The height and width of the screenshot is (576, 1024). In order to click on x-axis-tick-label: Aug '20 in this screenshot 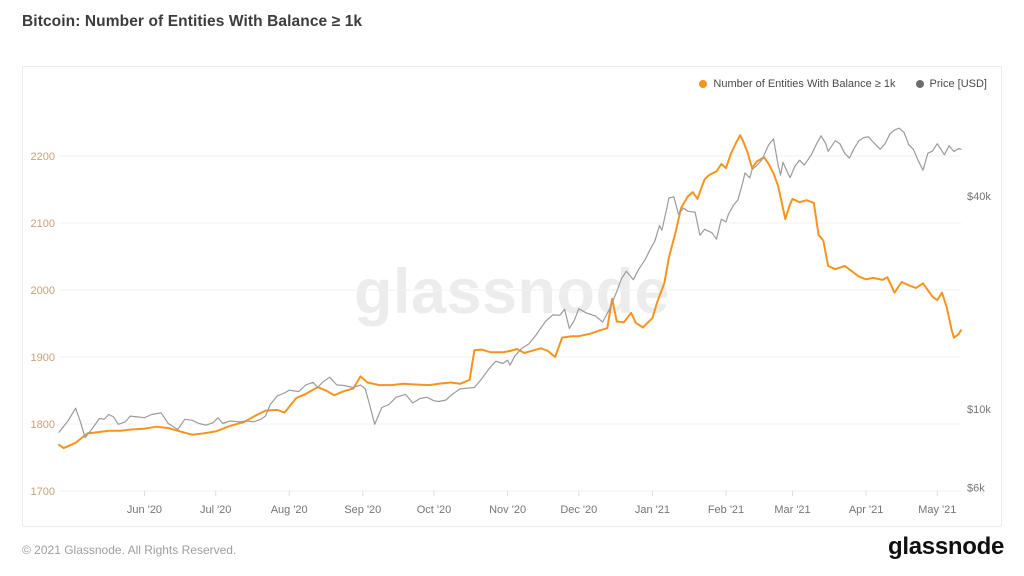, I will do `click(289, 510)`.